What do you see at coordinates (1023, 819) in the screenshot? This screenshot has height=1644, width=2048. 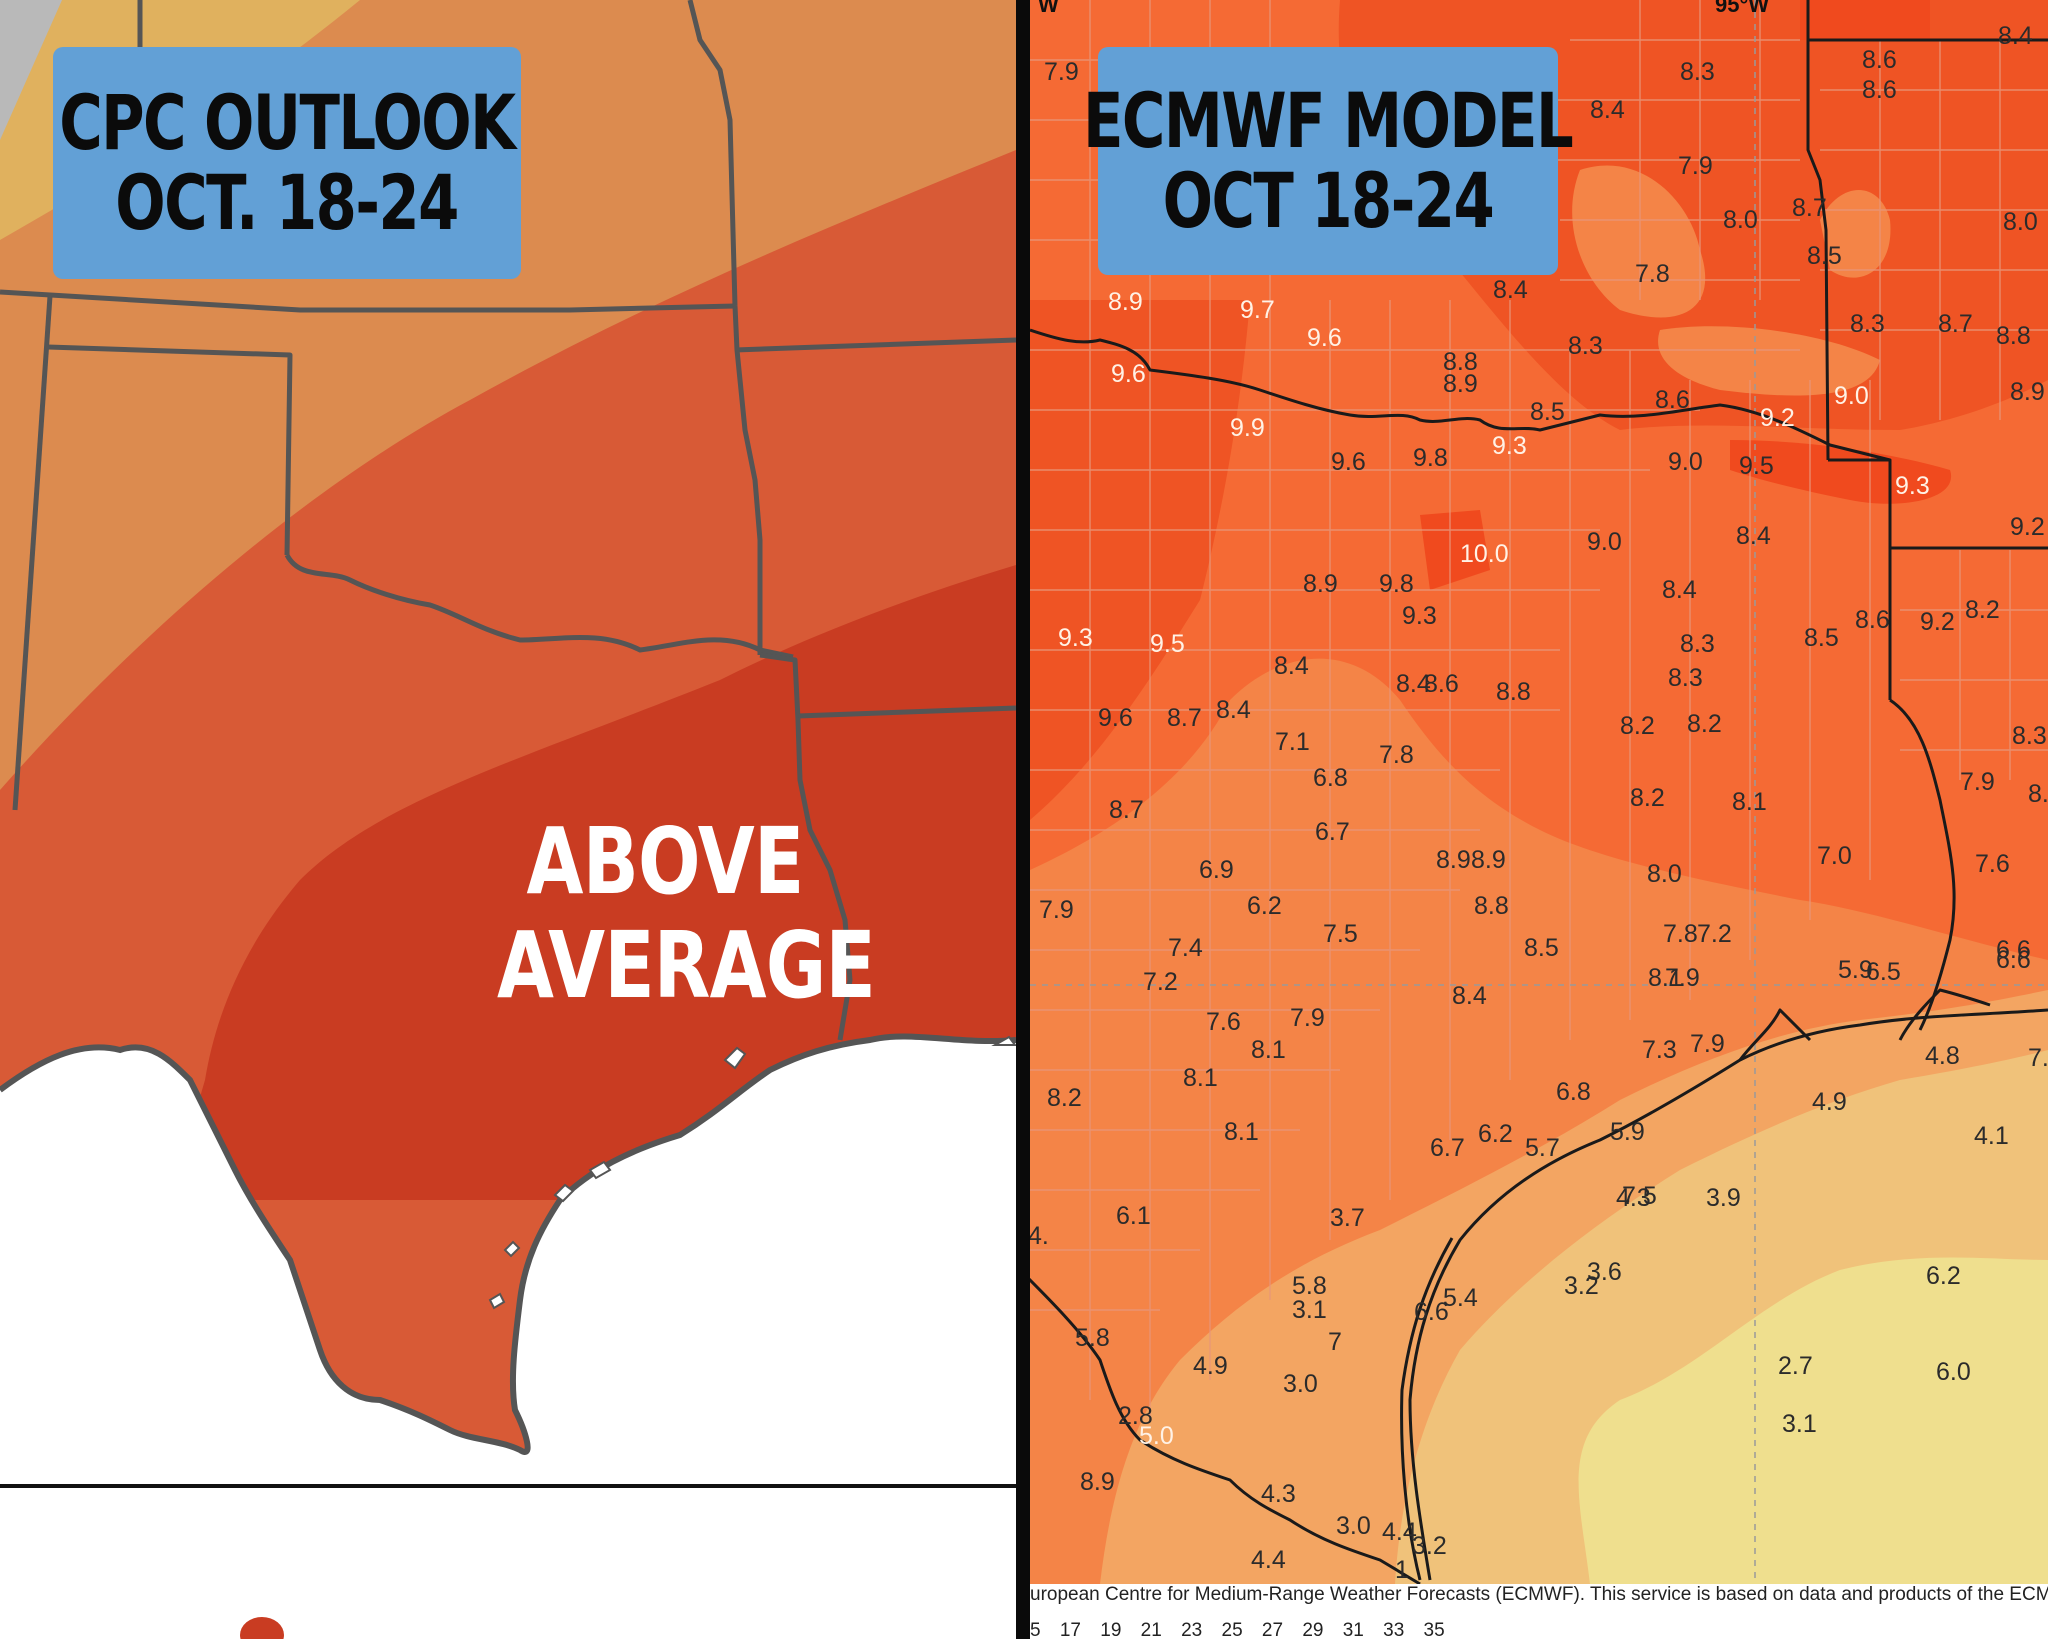 I see `panel-divider` at bounding box center [1023, 819].